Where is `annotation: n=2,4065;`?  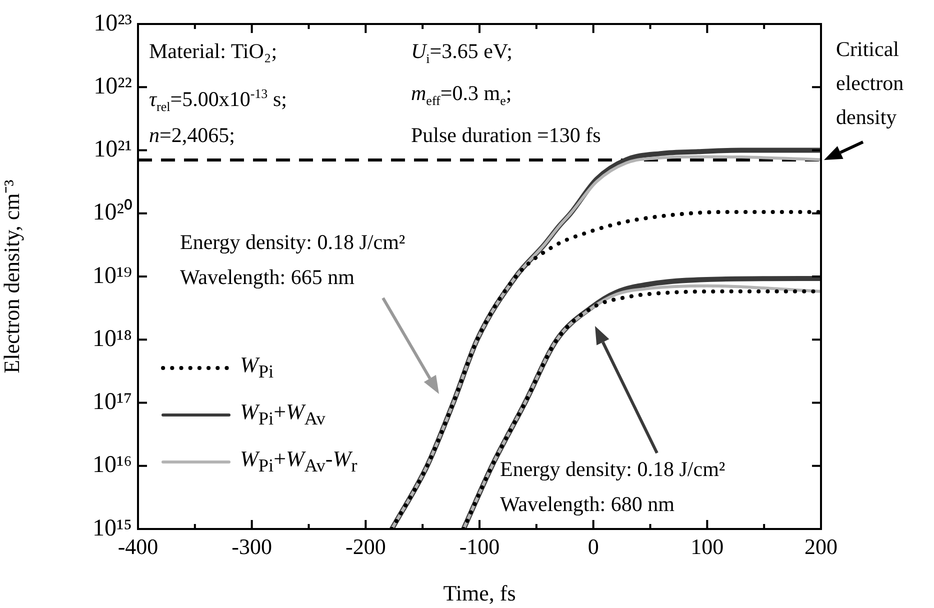
annotation: n=2,4065; is located at coordinates (192, 135).